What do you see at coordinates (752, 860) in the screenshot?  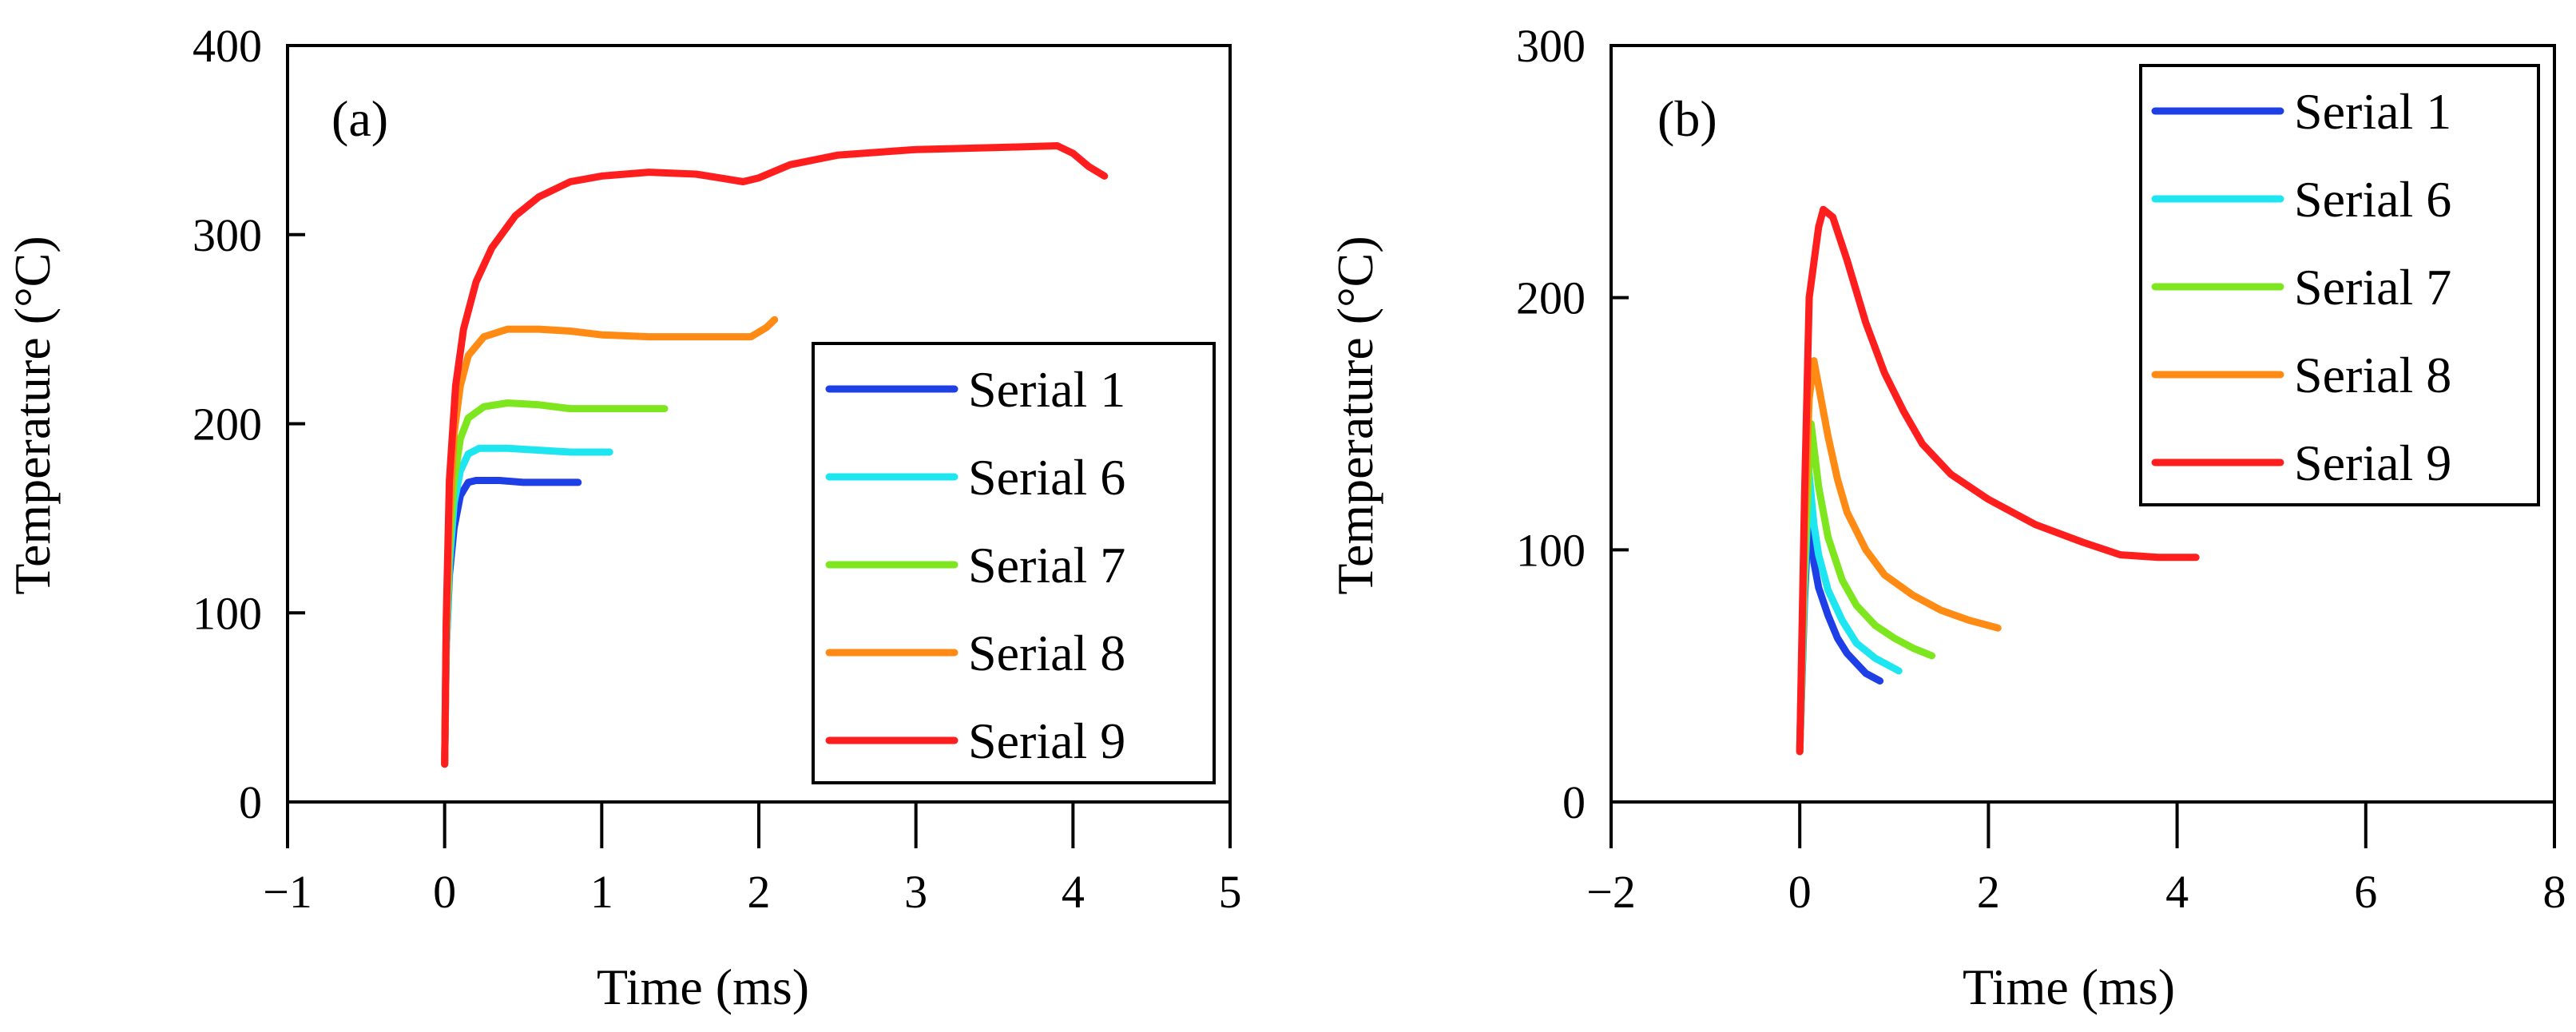 I see `x-axis: −1 0 1 2 3 4 5` at bounding box center [752, 860].